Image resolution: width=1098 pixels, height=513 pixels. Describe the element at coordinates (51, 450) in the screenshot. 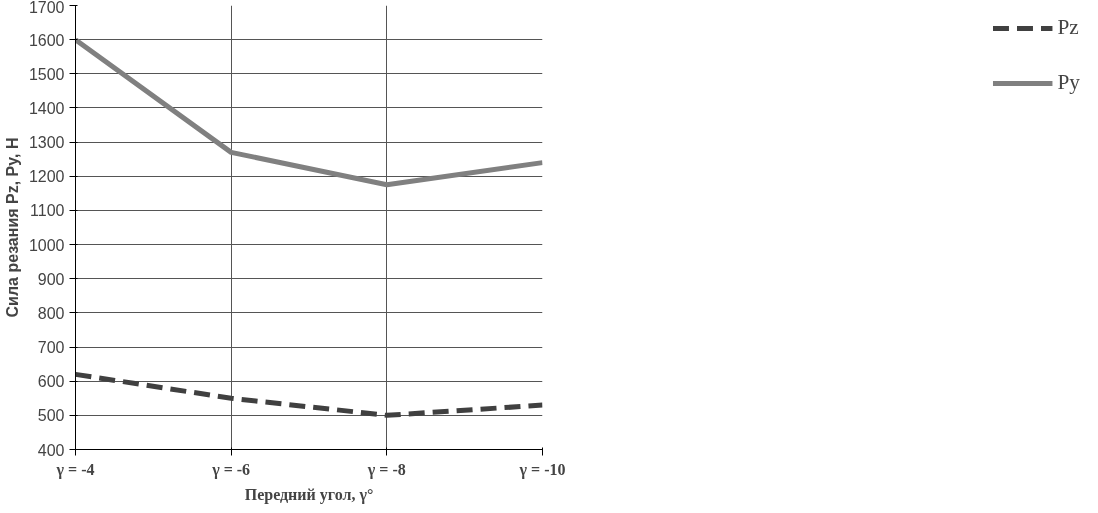

I see `y-tick-label: 400` at that location.